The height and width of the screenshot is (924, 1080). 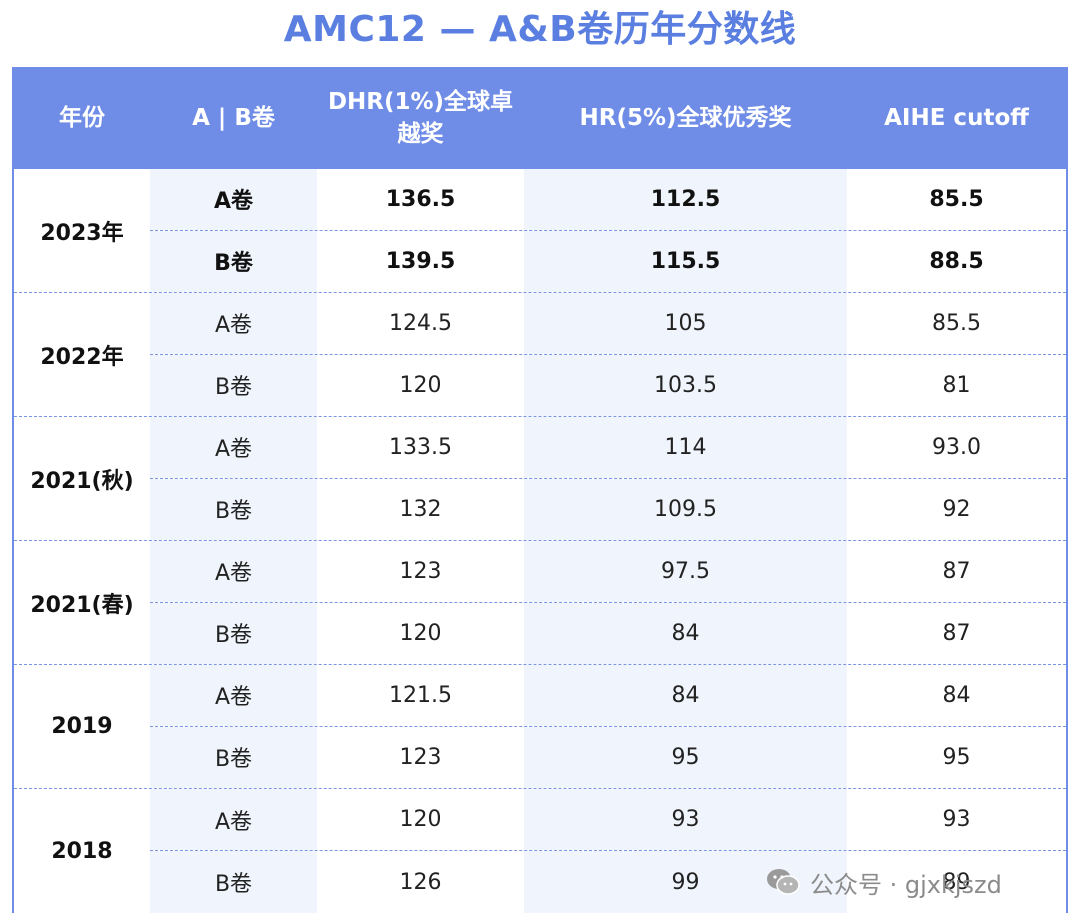 What do you see at coordinates (82, 602) in the screenshot?
I see `year-cell: 2021(春)` at bounding box center [82, 602].